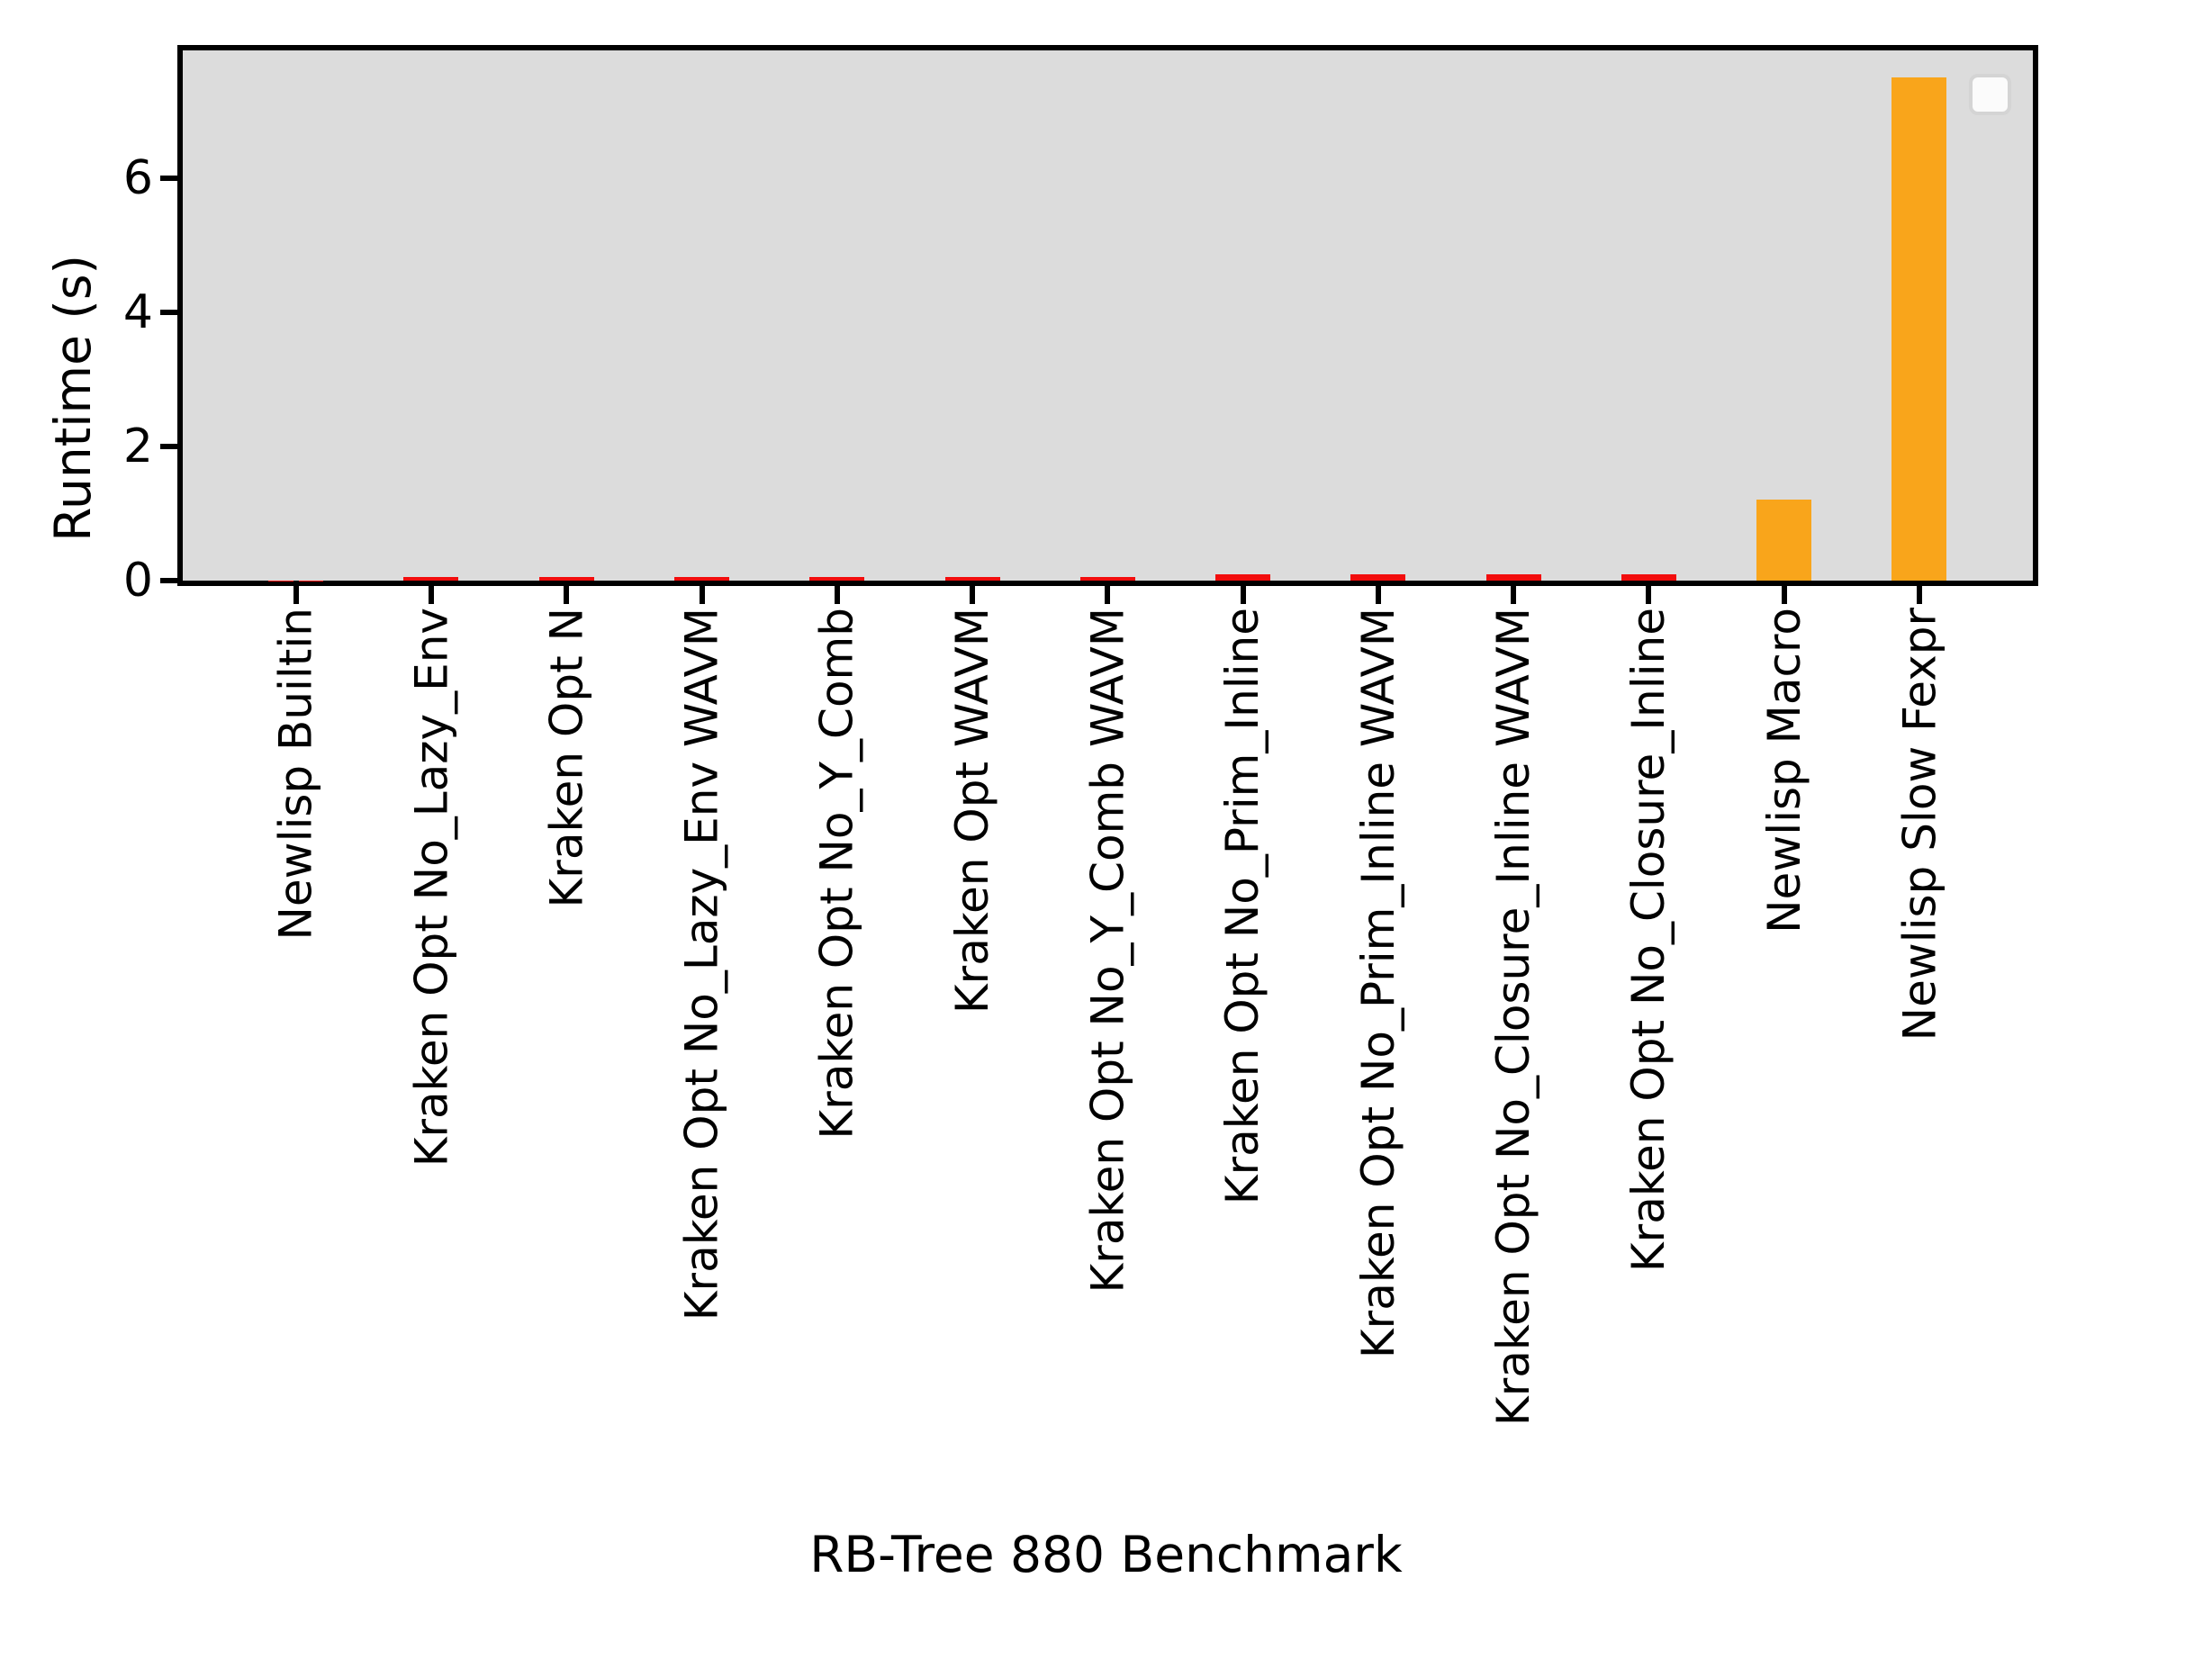 This screenshot has width=2212, height=1659. I want to click on x-tick-label-text: Kraken Opt WAVM, so click(972, 811).